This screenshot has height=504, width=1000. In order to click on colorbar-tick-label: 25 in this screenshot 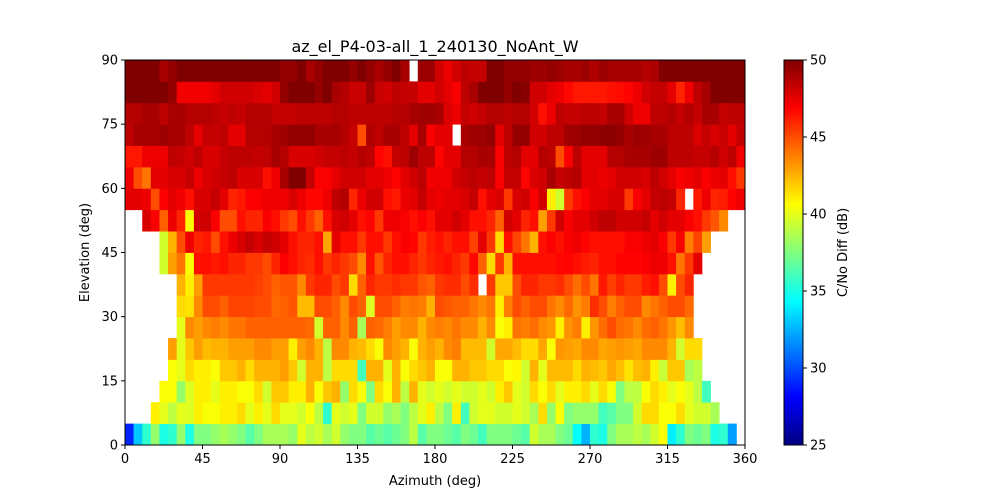, I will do `click(818, 446)`.